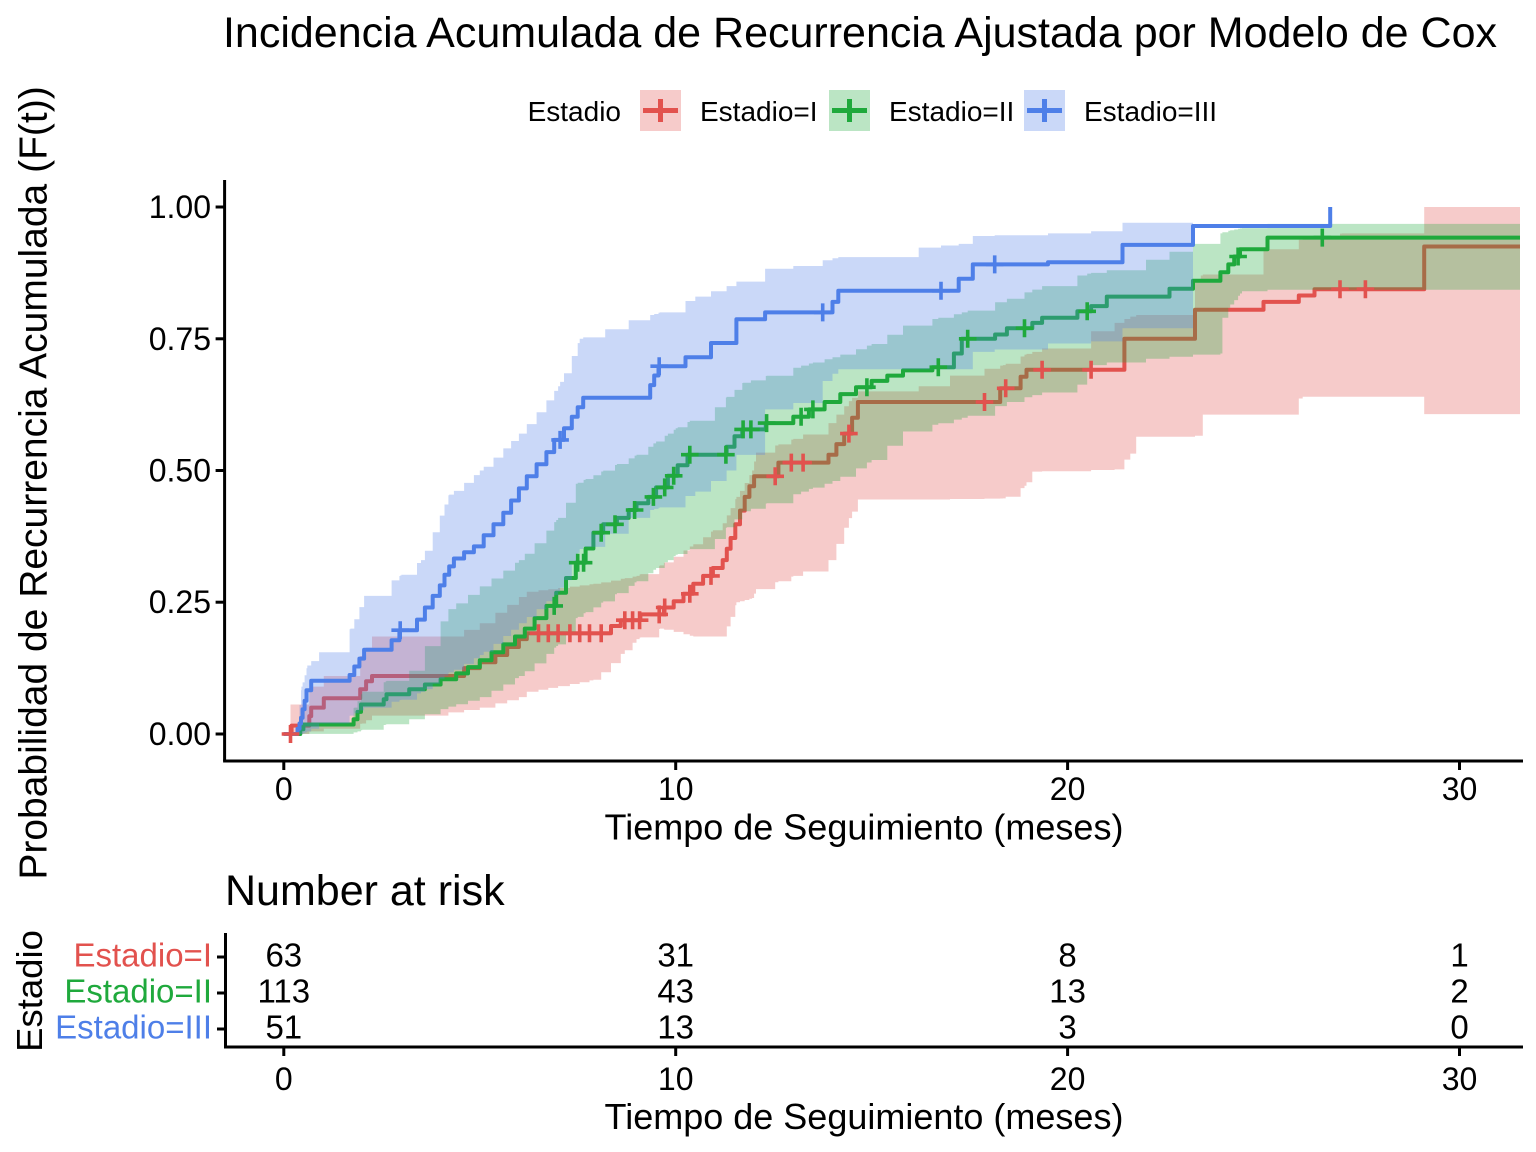 The width and height of the screenshot is (1536, 1152). What do you see at coordinates (675, 991) in the screenshot?
I see `svg-text: 43` at bounding box center [675, 991].